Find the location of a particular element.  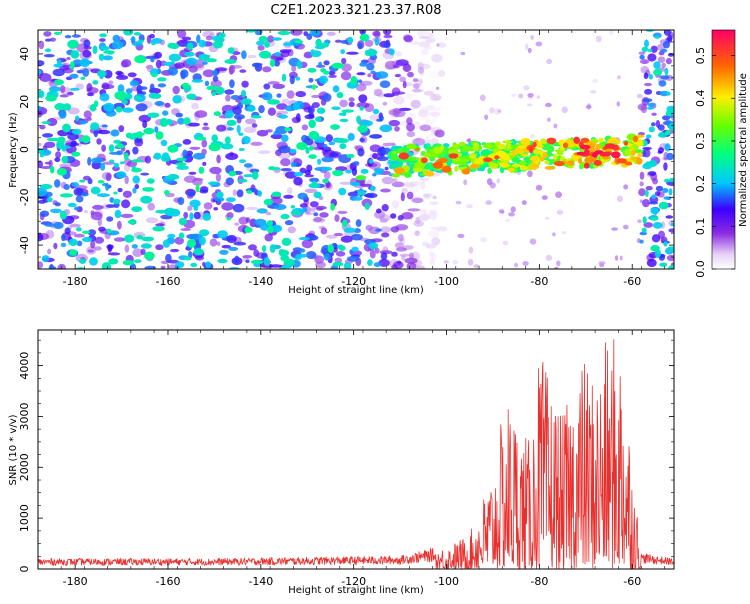

x-tick-label: -60 is located at coordinates (632, 281).